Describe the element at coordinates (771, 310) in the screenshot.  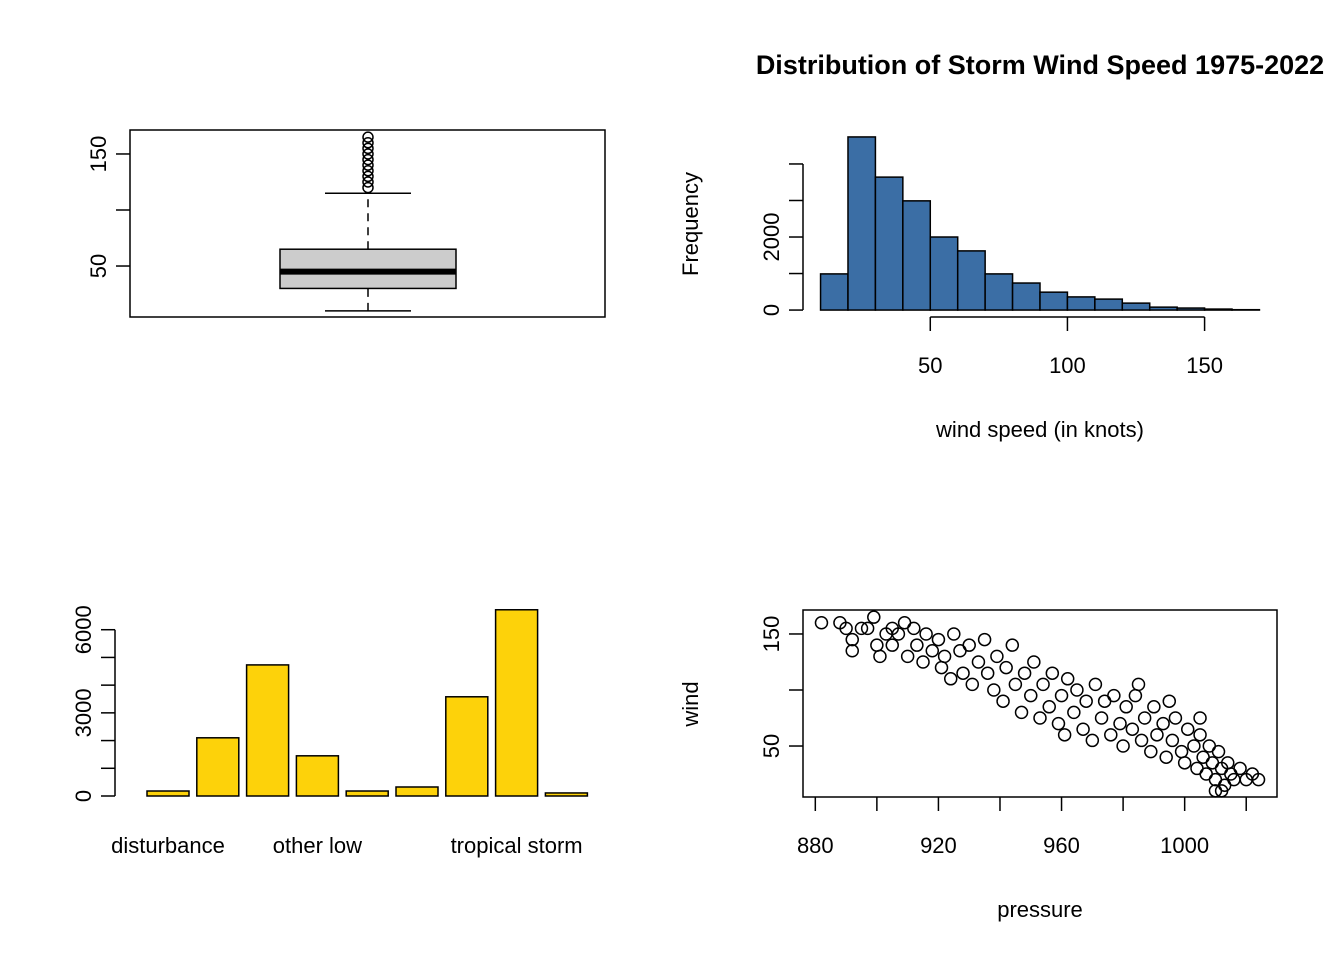
I see `y-tick-label: 0` at that location.